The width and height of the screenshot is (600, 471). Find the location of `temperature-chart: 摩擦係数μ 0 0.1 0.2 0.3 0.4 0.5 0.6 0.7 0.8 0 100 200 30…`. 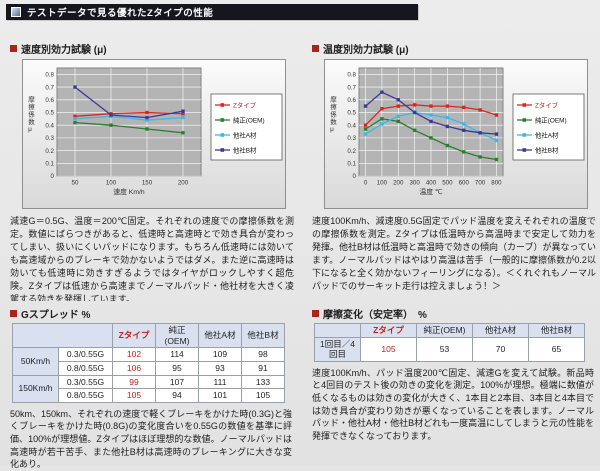

temperature-chart: 摩擦係数μ 0 0.1 0.2 0.3 0.4 0.5 0.6 0.7 0.8 0 100 200 30… is located at coordinates (456, 134).